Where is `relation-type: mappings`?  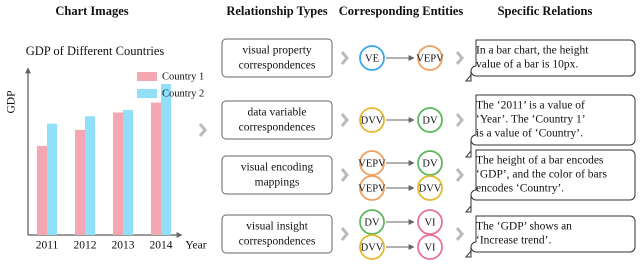
relation-type: mappings is located at coordinates (277, 183).